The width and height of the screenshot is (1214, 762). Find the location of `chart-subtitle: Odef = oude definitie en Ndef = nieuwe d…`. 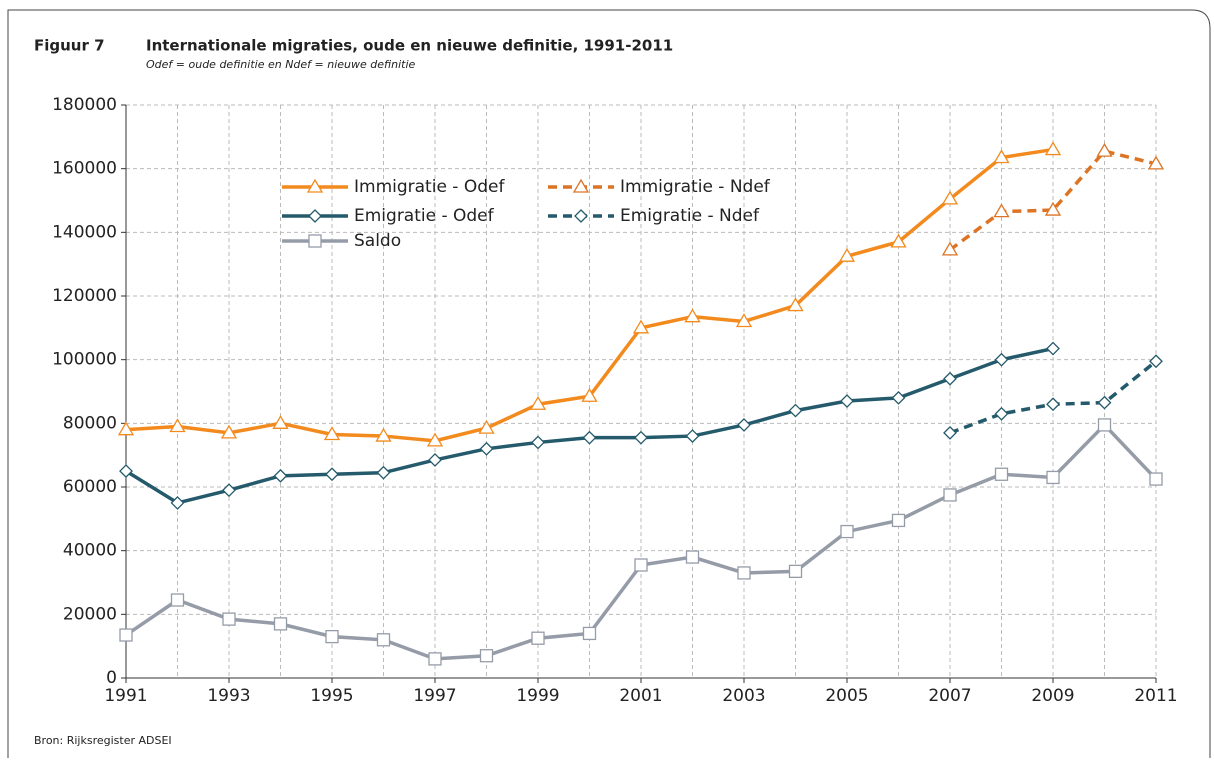

chart-subtitle: Odef = oude definitie en Ndef = nieuwe d… is located at coordinates (281, 64).